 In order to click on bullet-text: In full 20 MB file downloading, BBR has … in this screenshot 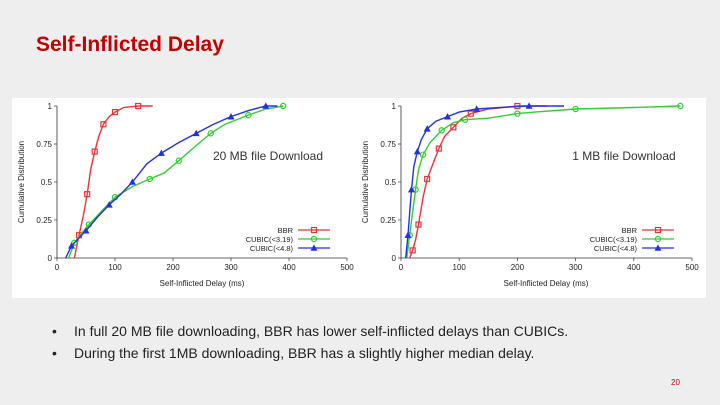, I will do `click(321, 331)`.